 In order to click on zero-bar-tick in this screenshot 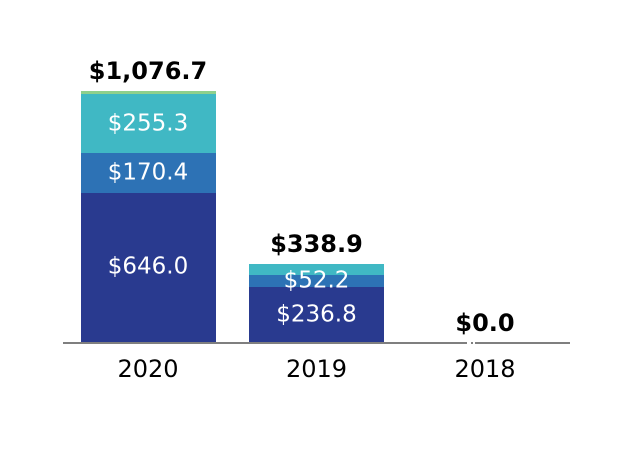, I will do `click(471, 343)`.